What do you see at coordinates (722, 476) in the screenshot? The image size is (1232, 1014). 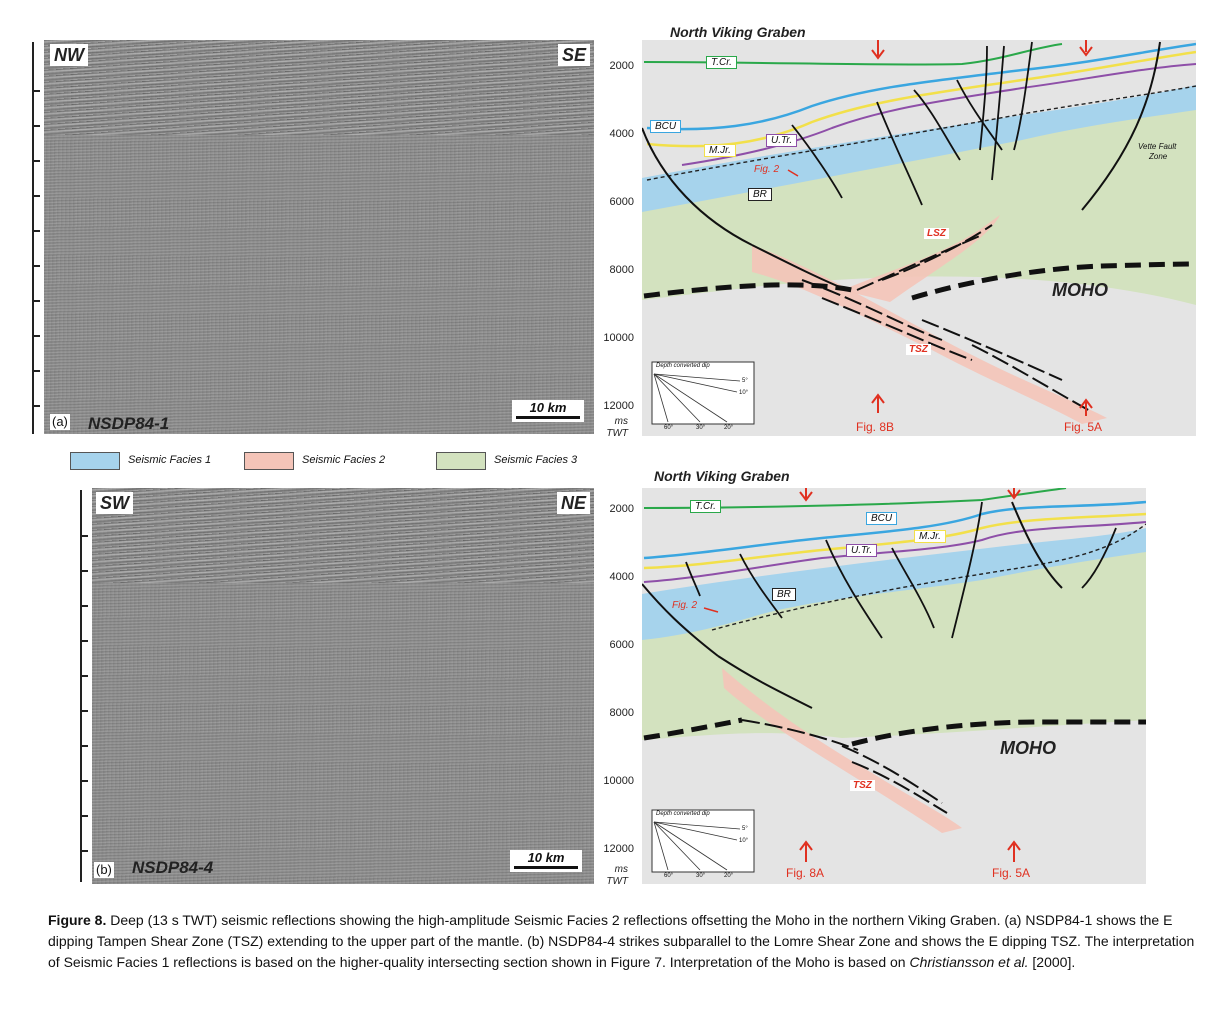 I see `interp-title-b: North Viking Graben` at bounding box center [722, 476].